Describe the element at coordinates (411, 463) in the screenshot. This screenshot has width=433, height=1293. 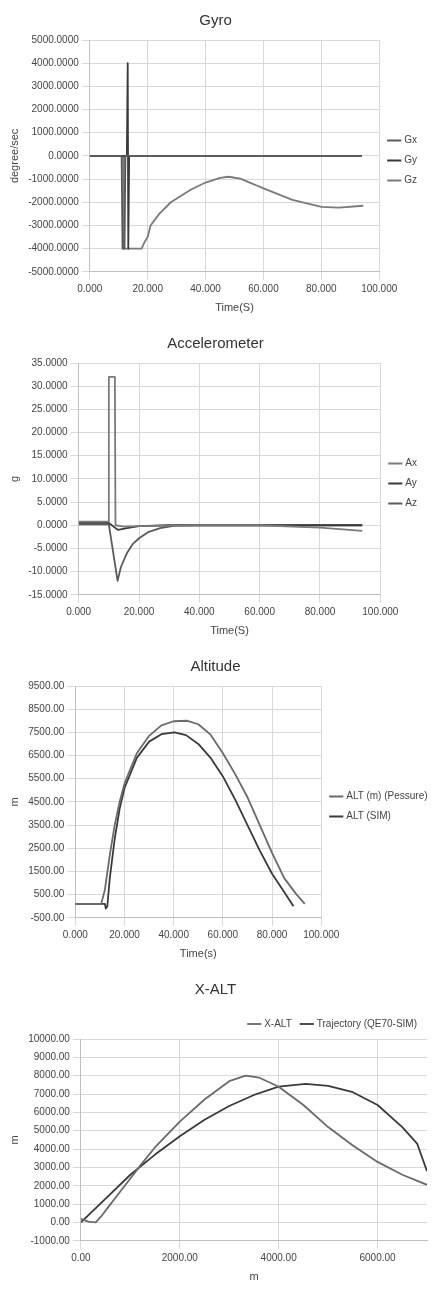
I see `legend-label: Ax` at that location.